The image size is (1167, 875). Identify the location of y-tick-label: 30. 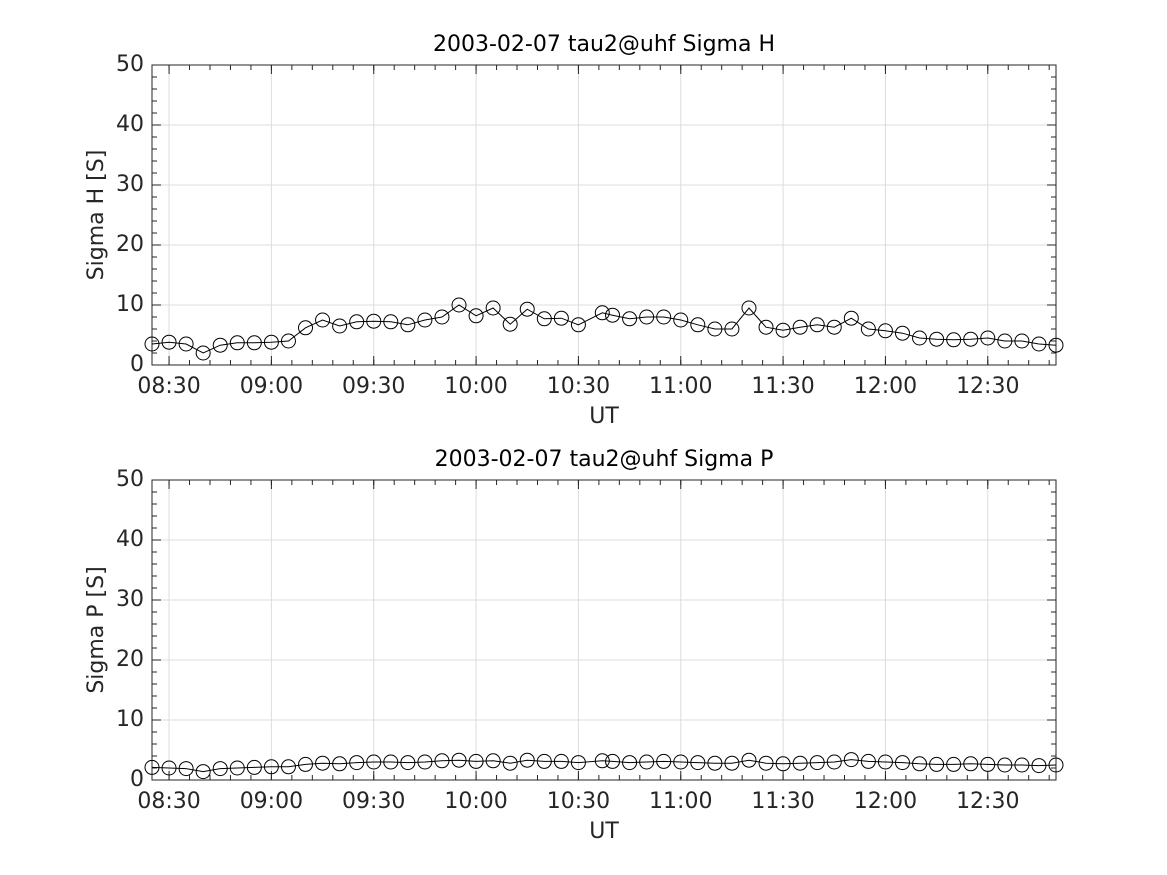
(130, 184).